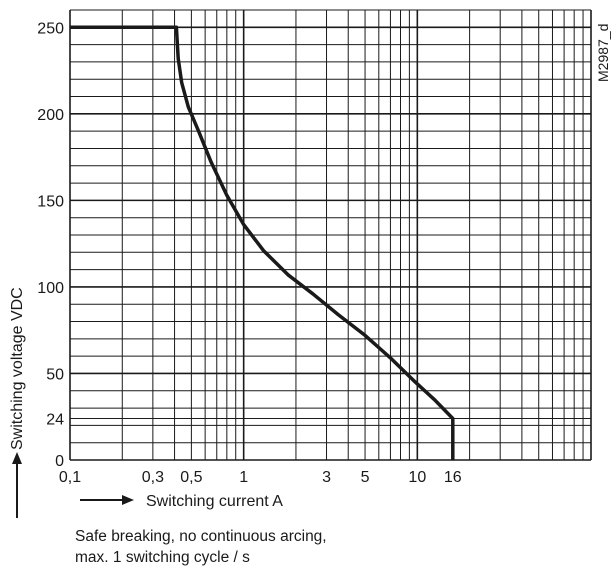 The width and height of the screenshot is (614, 575). What do you see at coordinates (55, 374) in the screenshot?
I see `y-tick-label: 50` at bounding box center [55, 374].